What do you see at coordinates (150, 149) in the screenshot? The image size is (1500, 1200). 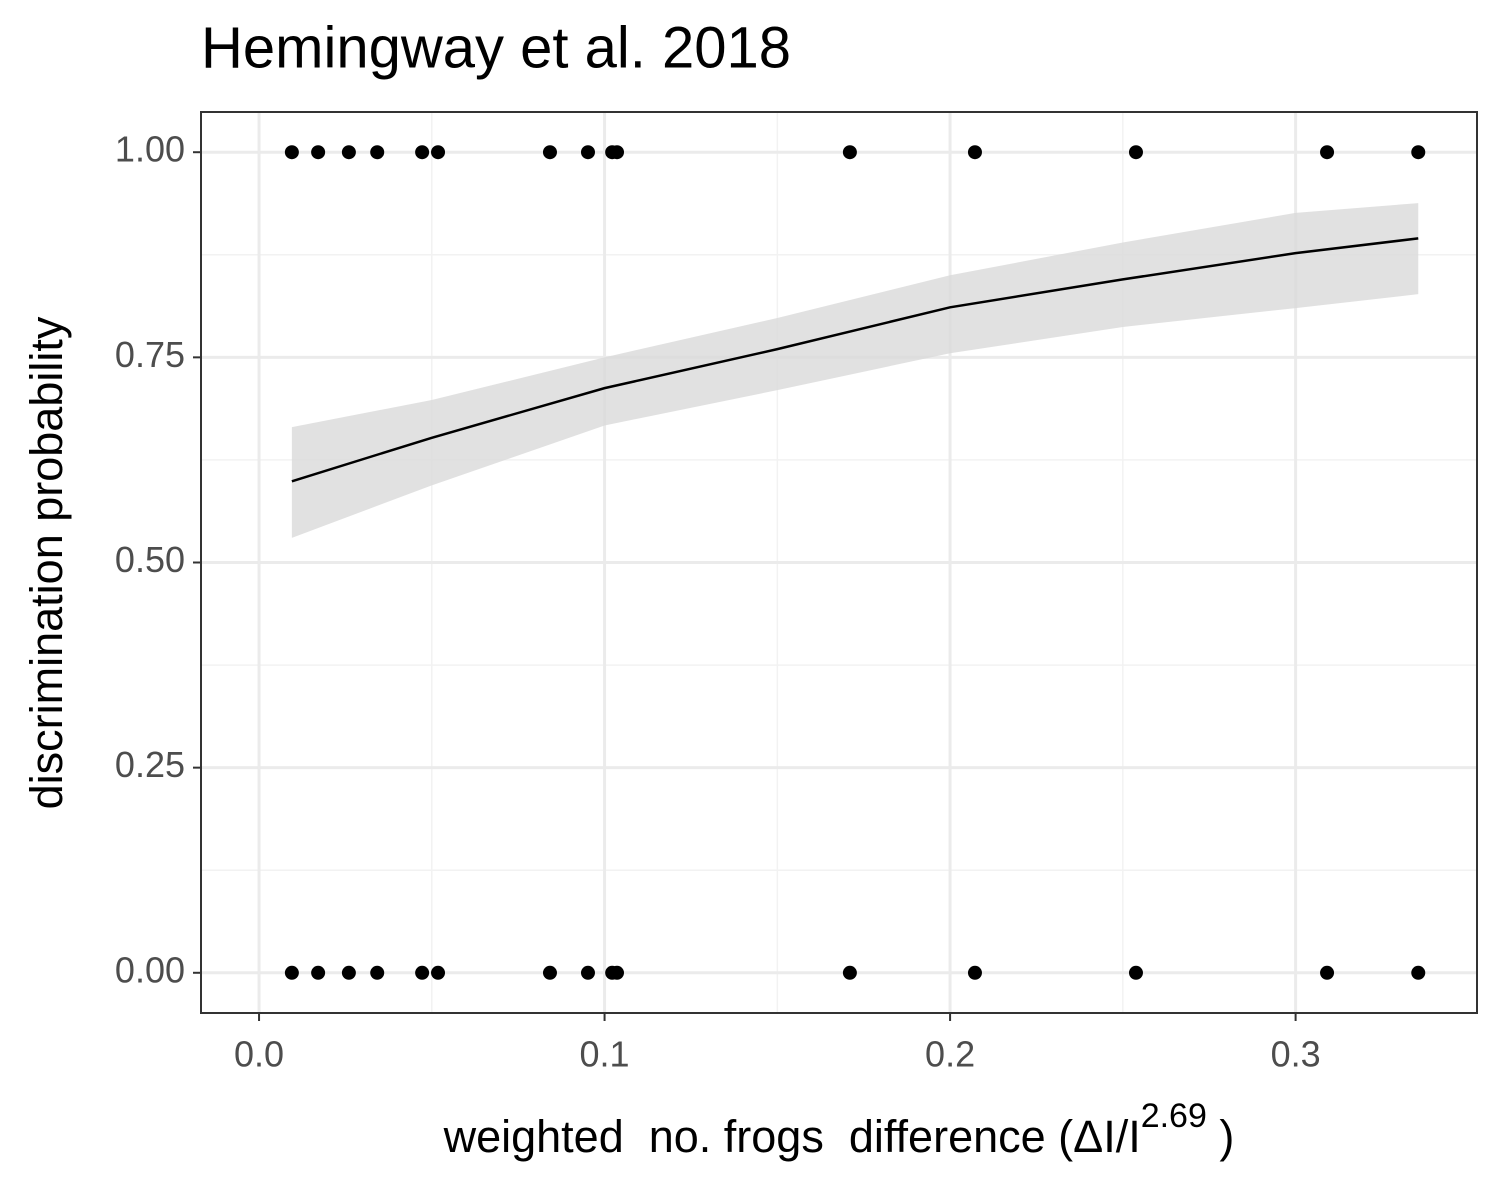 I see `y-tick-label: 1.00` at bounding box center [150, 149].